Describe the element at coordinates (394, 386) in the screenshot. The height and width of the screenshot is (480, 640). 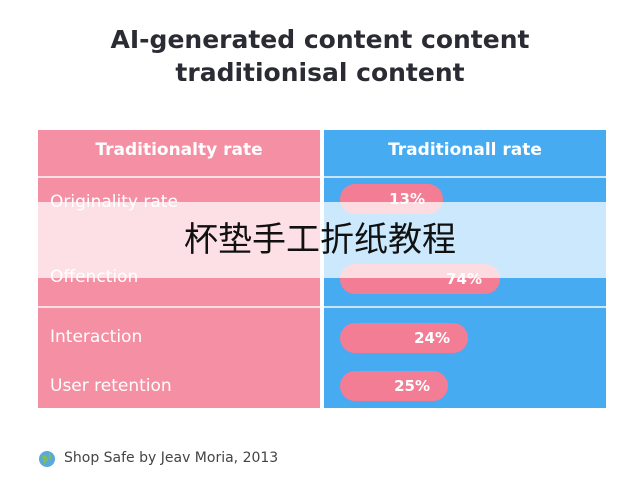
I see `value-pill: 25%` at that location.